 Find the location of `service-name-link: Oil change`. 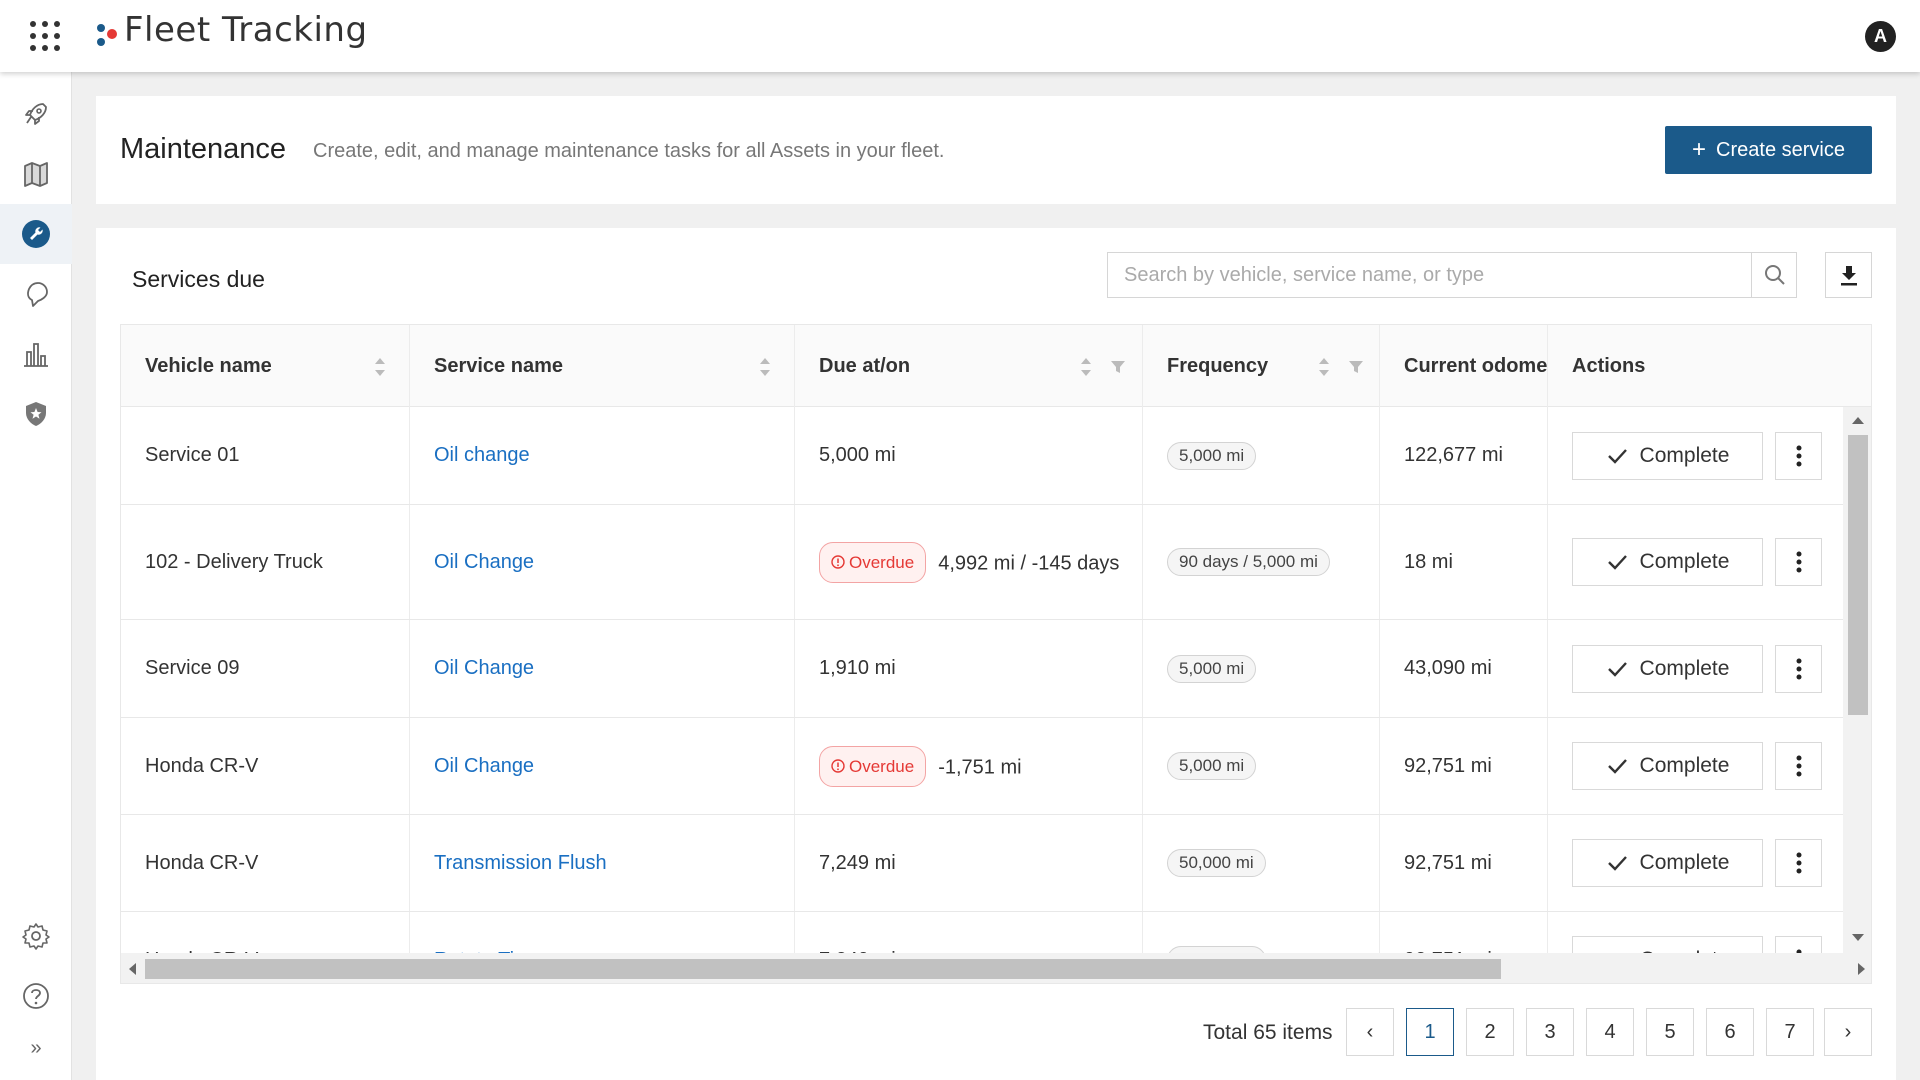

service-name-link: Oil change is located at coordinates (482, 455).